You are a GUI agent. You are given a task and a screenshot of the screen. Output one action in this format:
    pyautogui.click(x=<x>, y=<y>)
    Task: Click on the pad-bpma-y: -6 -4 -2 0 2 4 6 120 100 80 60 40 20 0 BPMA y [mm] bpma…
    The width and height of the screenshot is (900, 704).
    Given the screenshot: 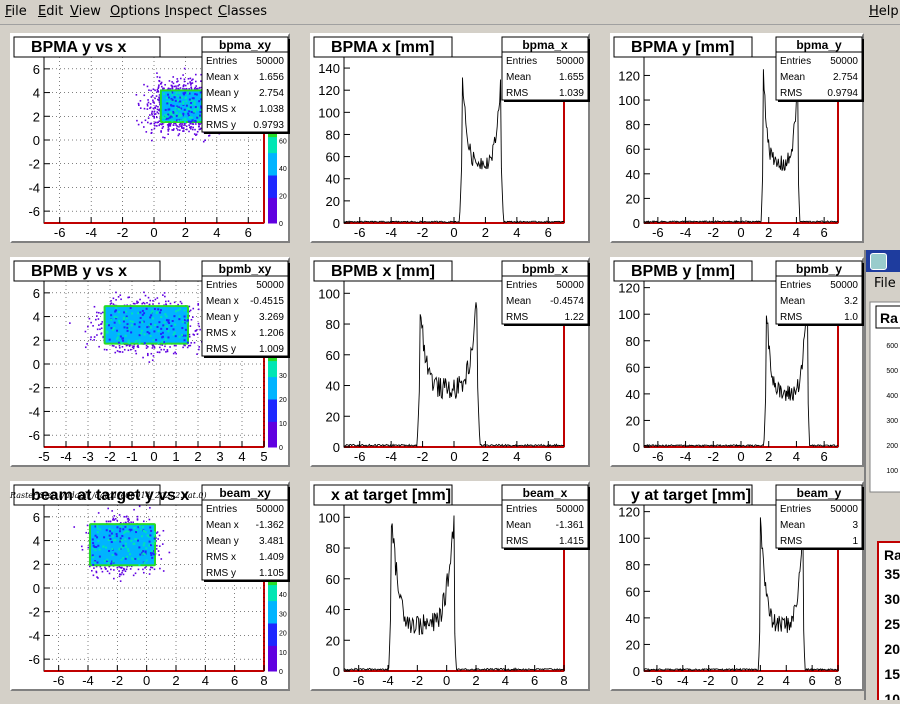 What is the action you would take?
    pyautogui.click(x=737, y=138)
    